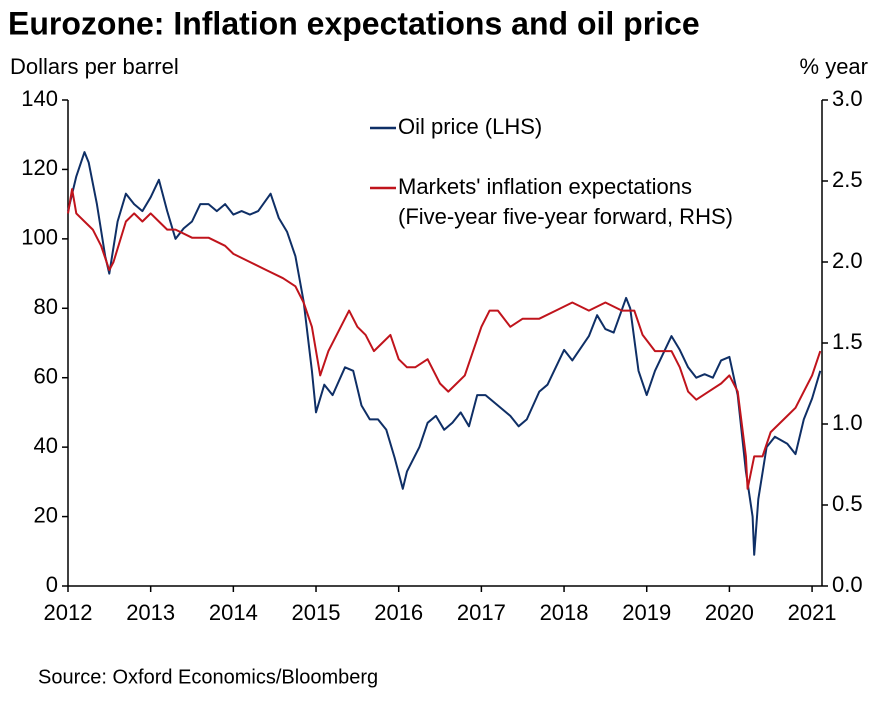 Image resolution: width=884 pixels, height=707 pixels. I want to click on x-tick-label: 2015, so click(316, 612).